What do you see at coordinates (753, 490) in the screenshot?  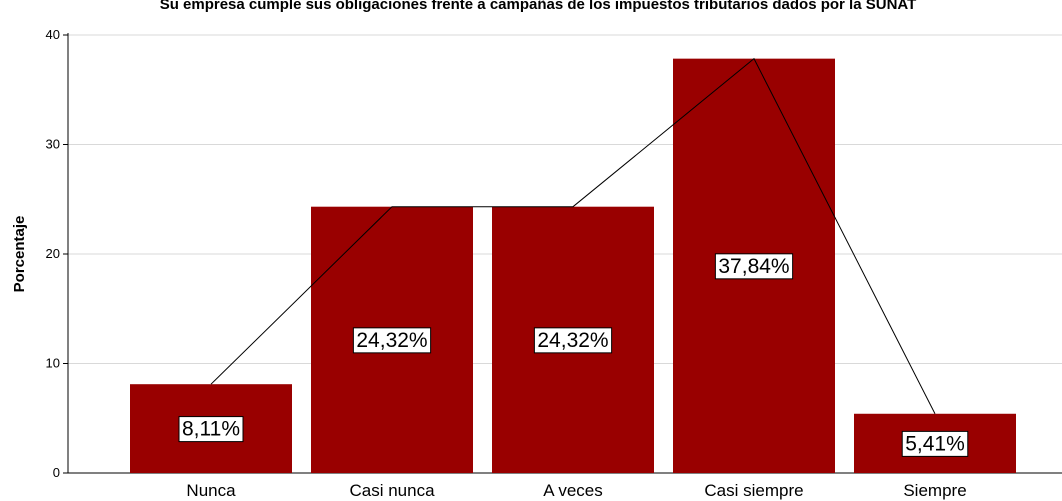 I see `x-tick-label: Casi siempre` at bounding box center [753, 490].